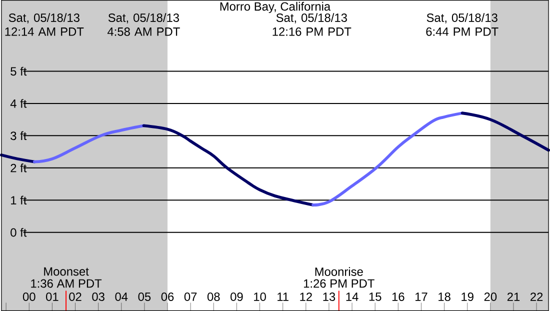 Image resolution: width=550 pixels, height=311 pixels. Describe the element at coordinates (260, 296) in the screenshot. I see `x-tick-label: 10` at that location.